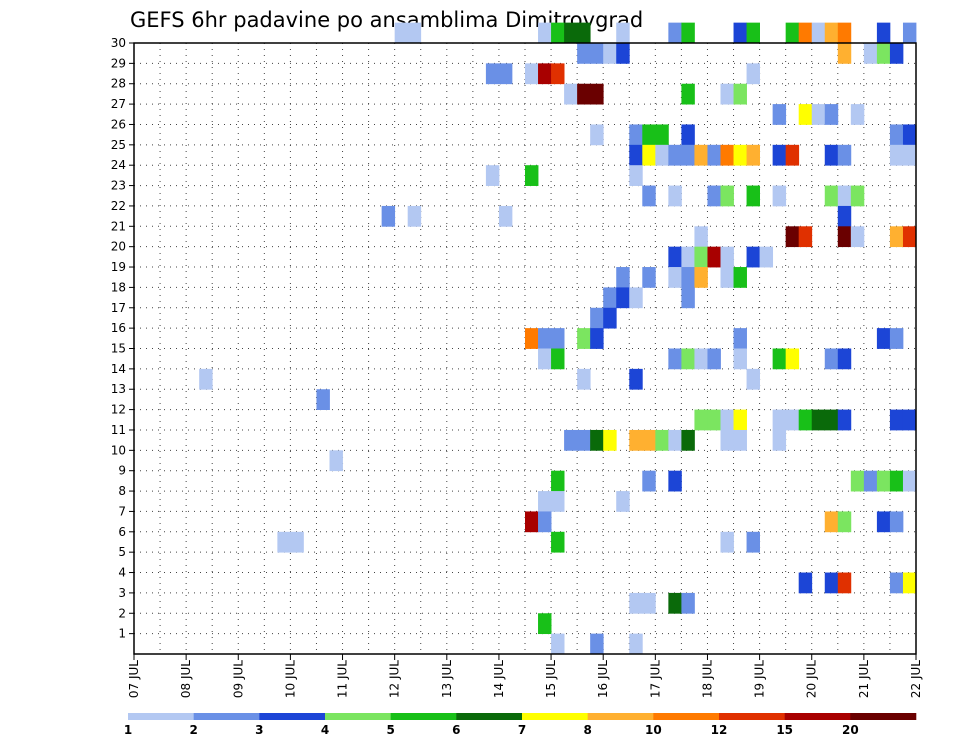 Image resolution: width=960 pixels, height=742 pixels. Describe the element at coordinates (118, 287) in the screenshot. I see `y-tick-label: 18` at that location.